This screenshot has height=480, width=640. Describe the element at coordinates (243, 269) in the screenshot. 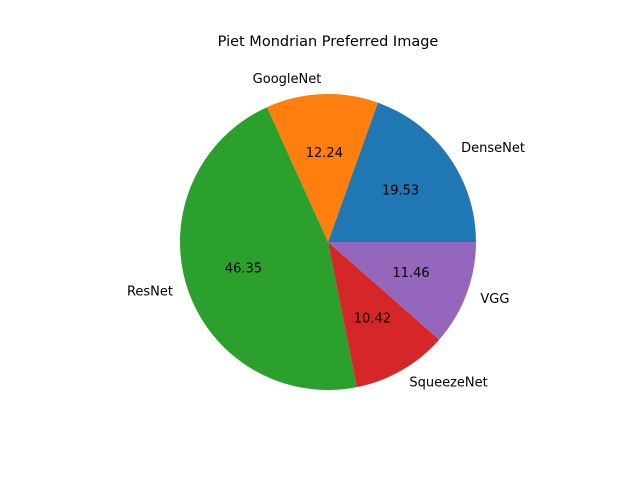

I see `slice-value-label: 46.35` at that location.